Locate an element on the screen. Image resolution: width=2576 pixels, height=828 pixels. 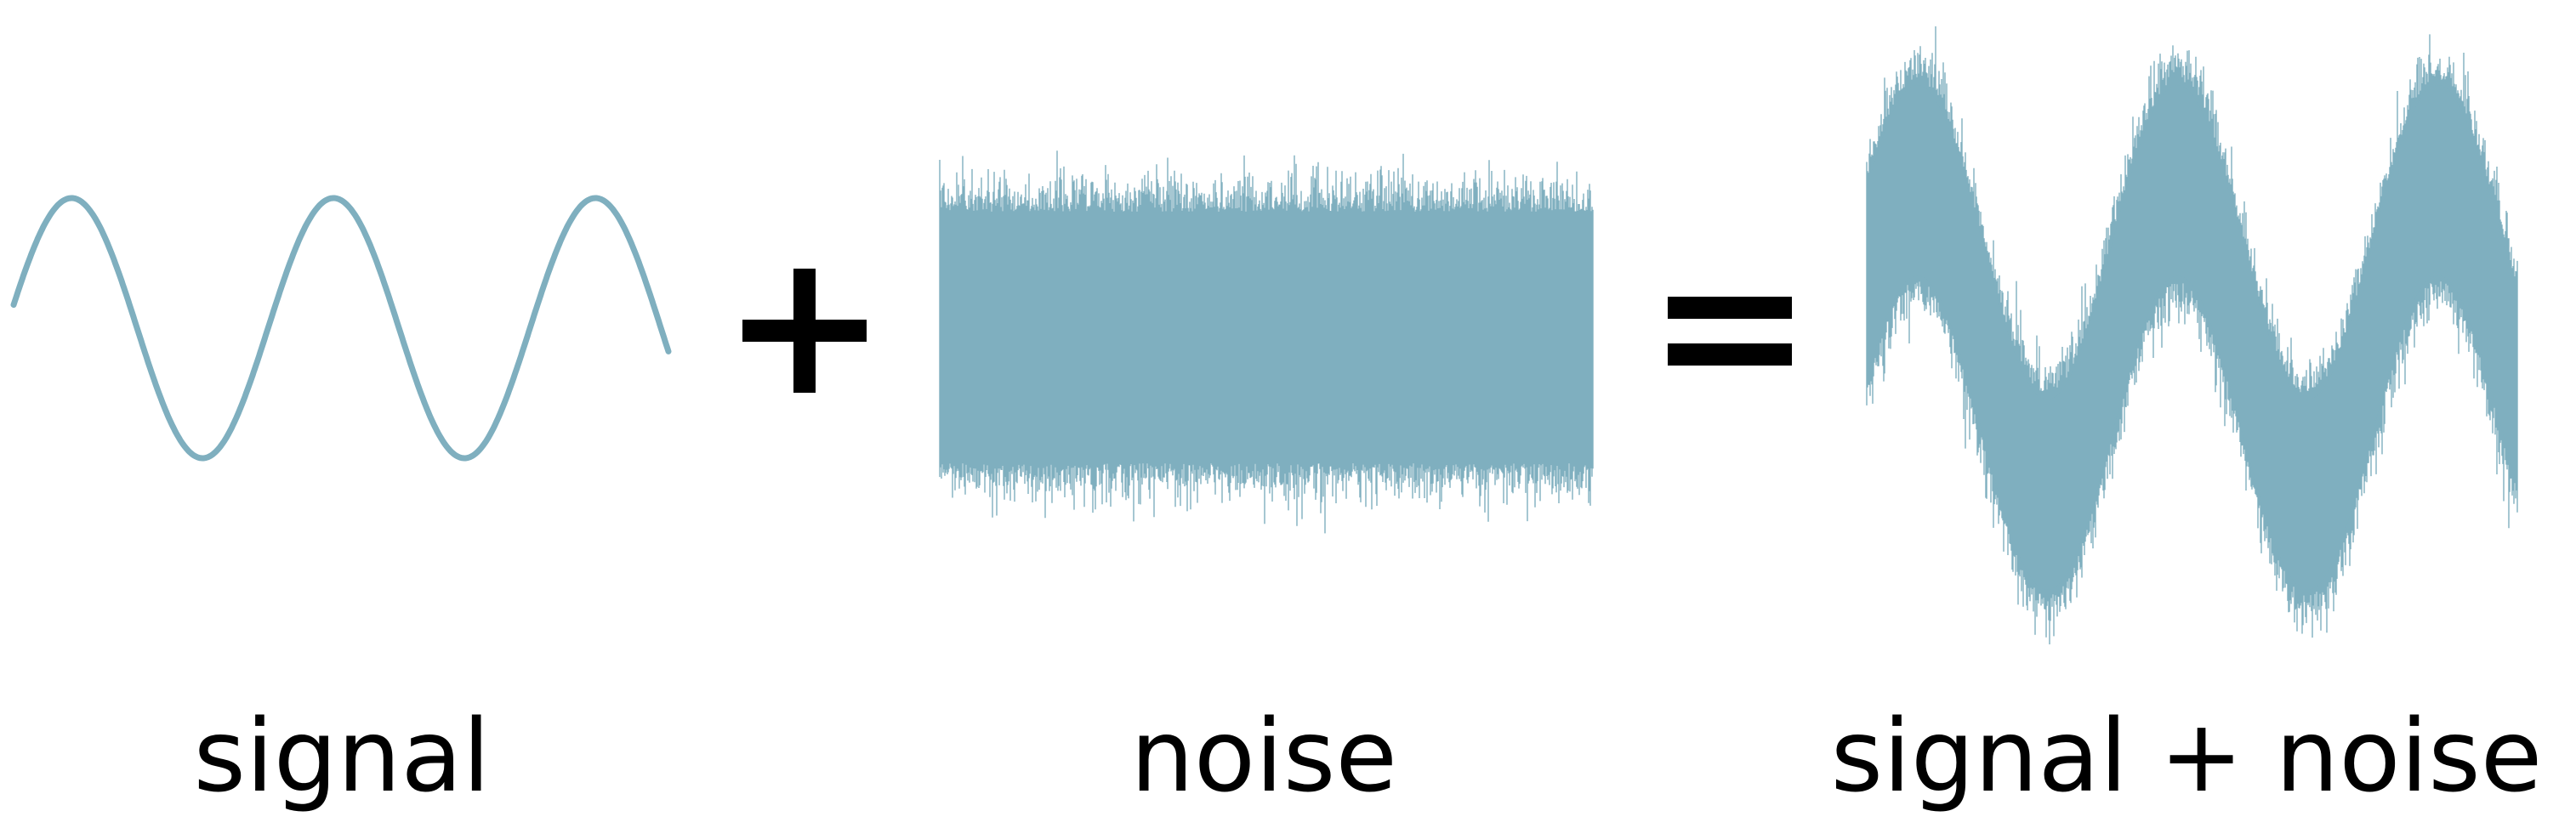
noise-wave-core is located at coordinates (1266, 337).